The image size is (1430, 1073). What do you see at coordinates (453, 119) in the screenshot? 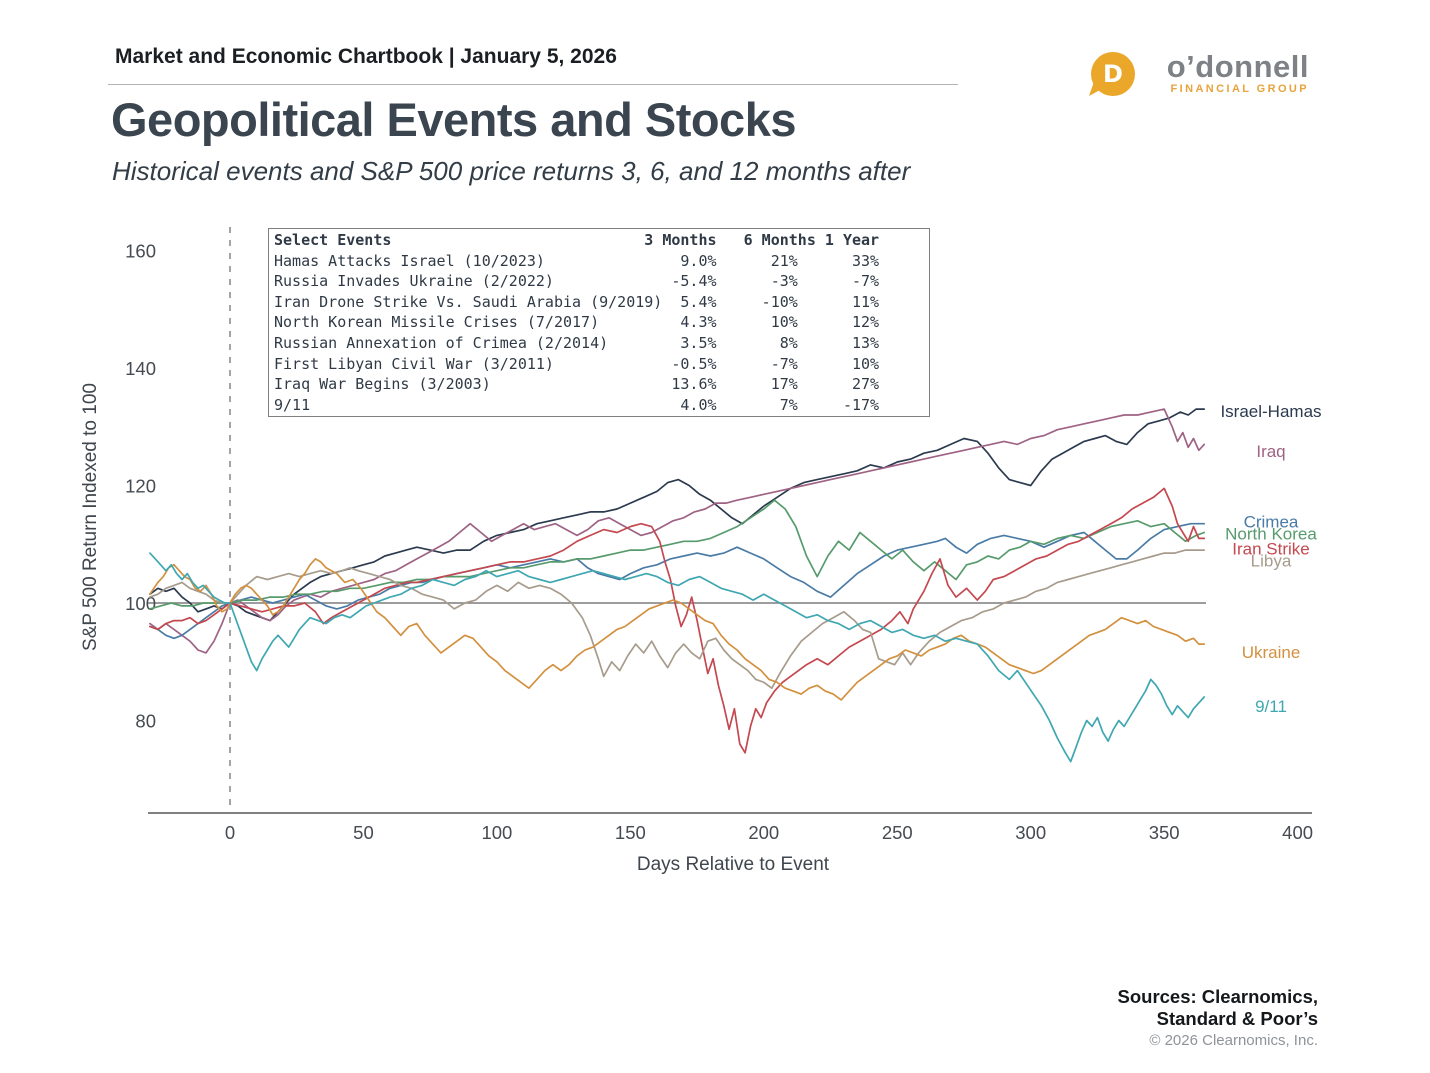
I see `page-title: Geopolitical Events and Stocks` at bounding box center [453, 119].